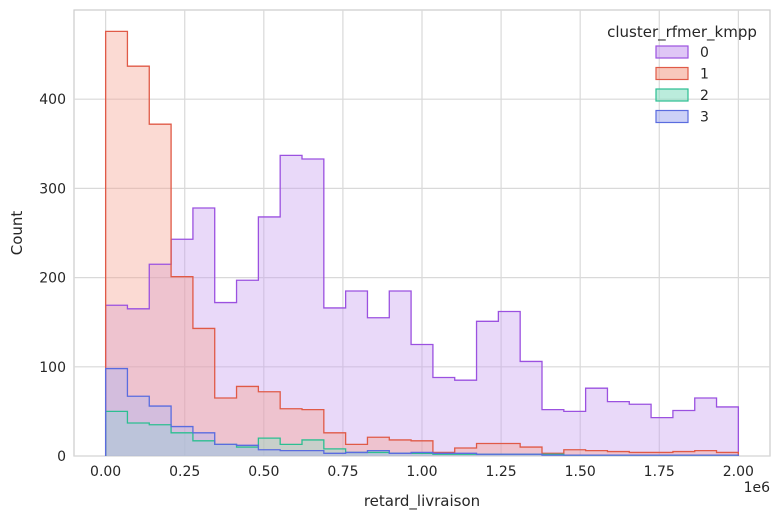 This screenshot has width=780, height=523. Describe the element at coordinates (421, 472) in the screenshot. I see `x-tick-label: 1.00` at that location.